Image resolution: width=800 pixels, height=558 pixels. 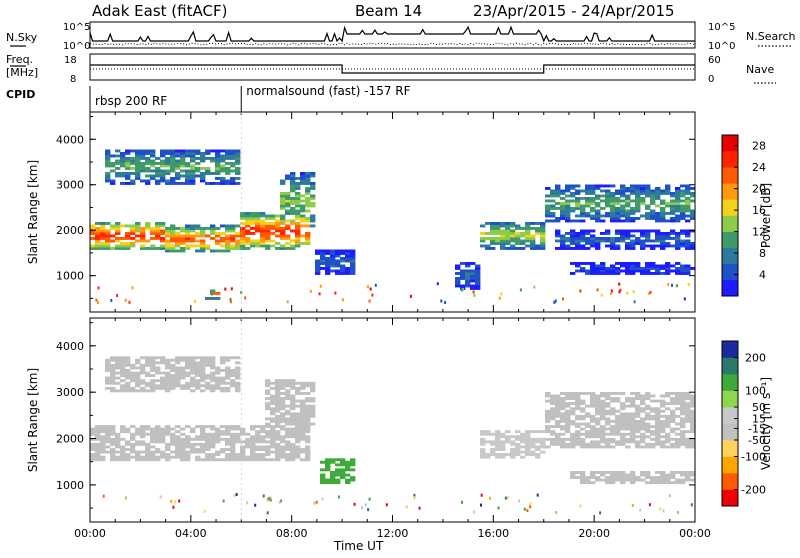 I want to click on freq-label-1: Freq., so click(x=19, y=59).